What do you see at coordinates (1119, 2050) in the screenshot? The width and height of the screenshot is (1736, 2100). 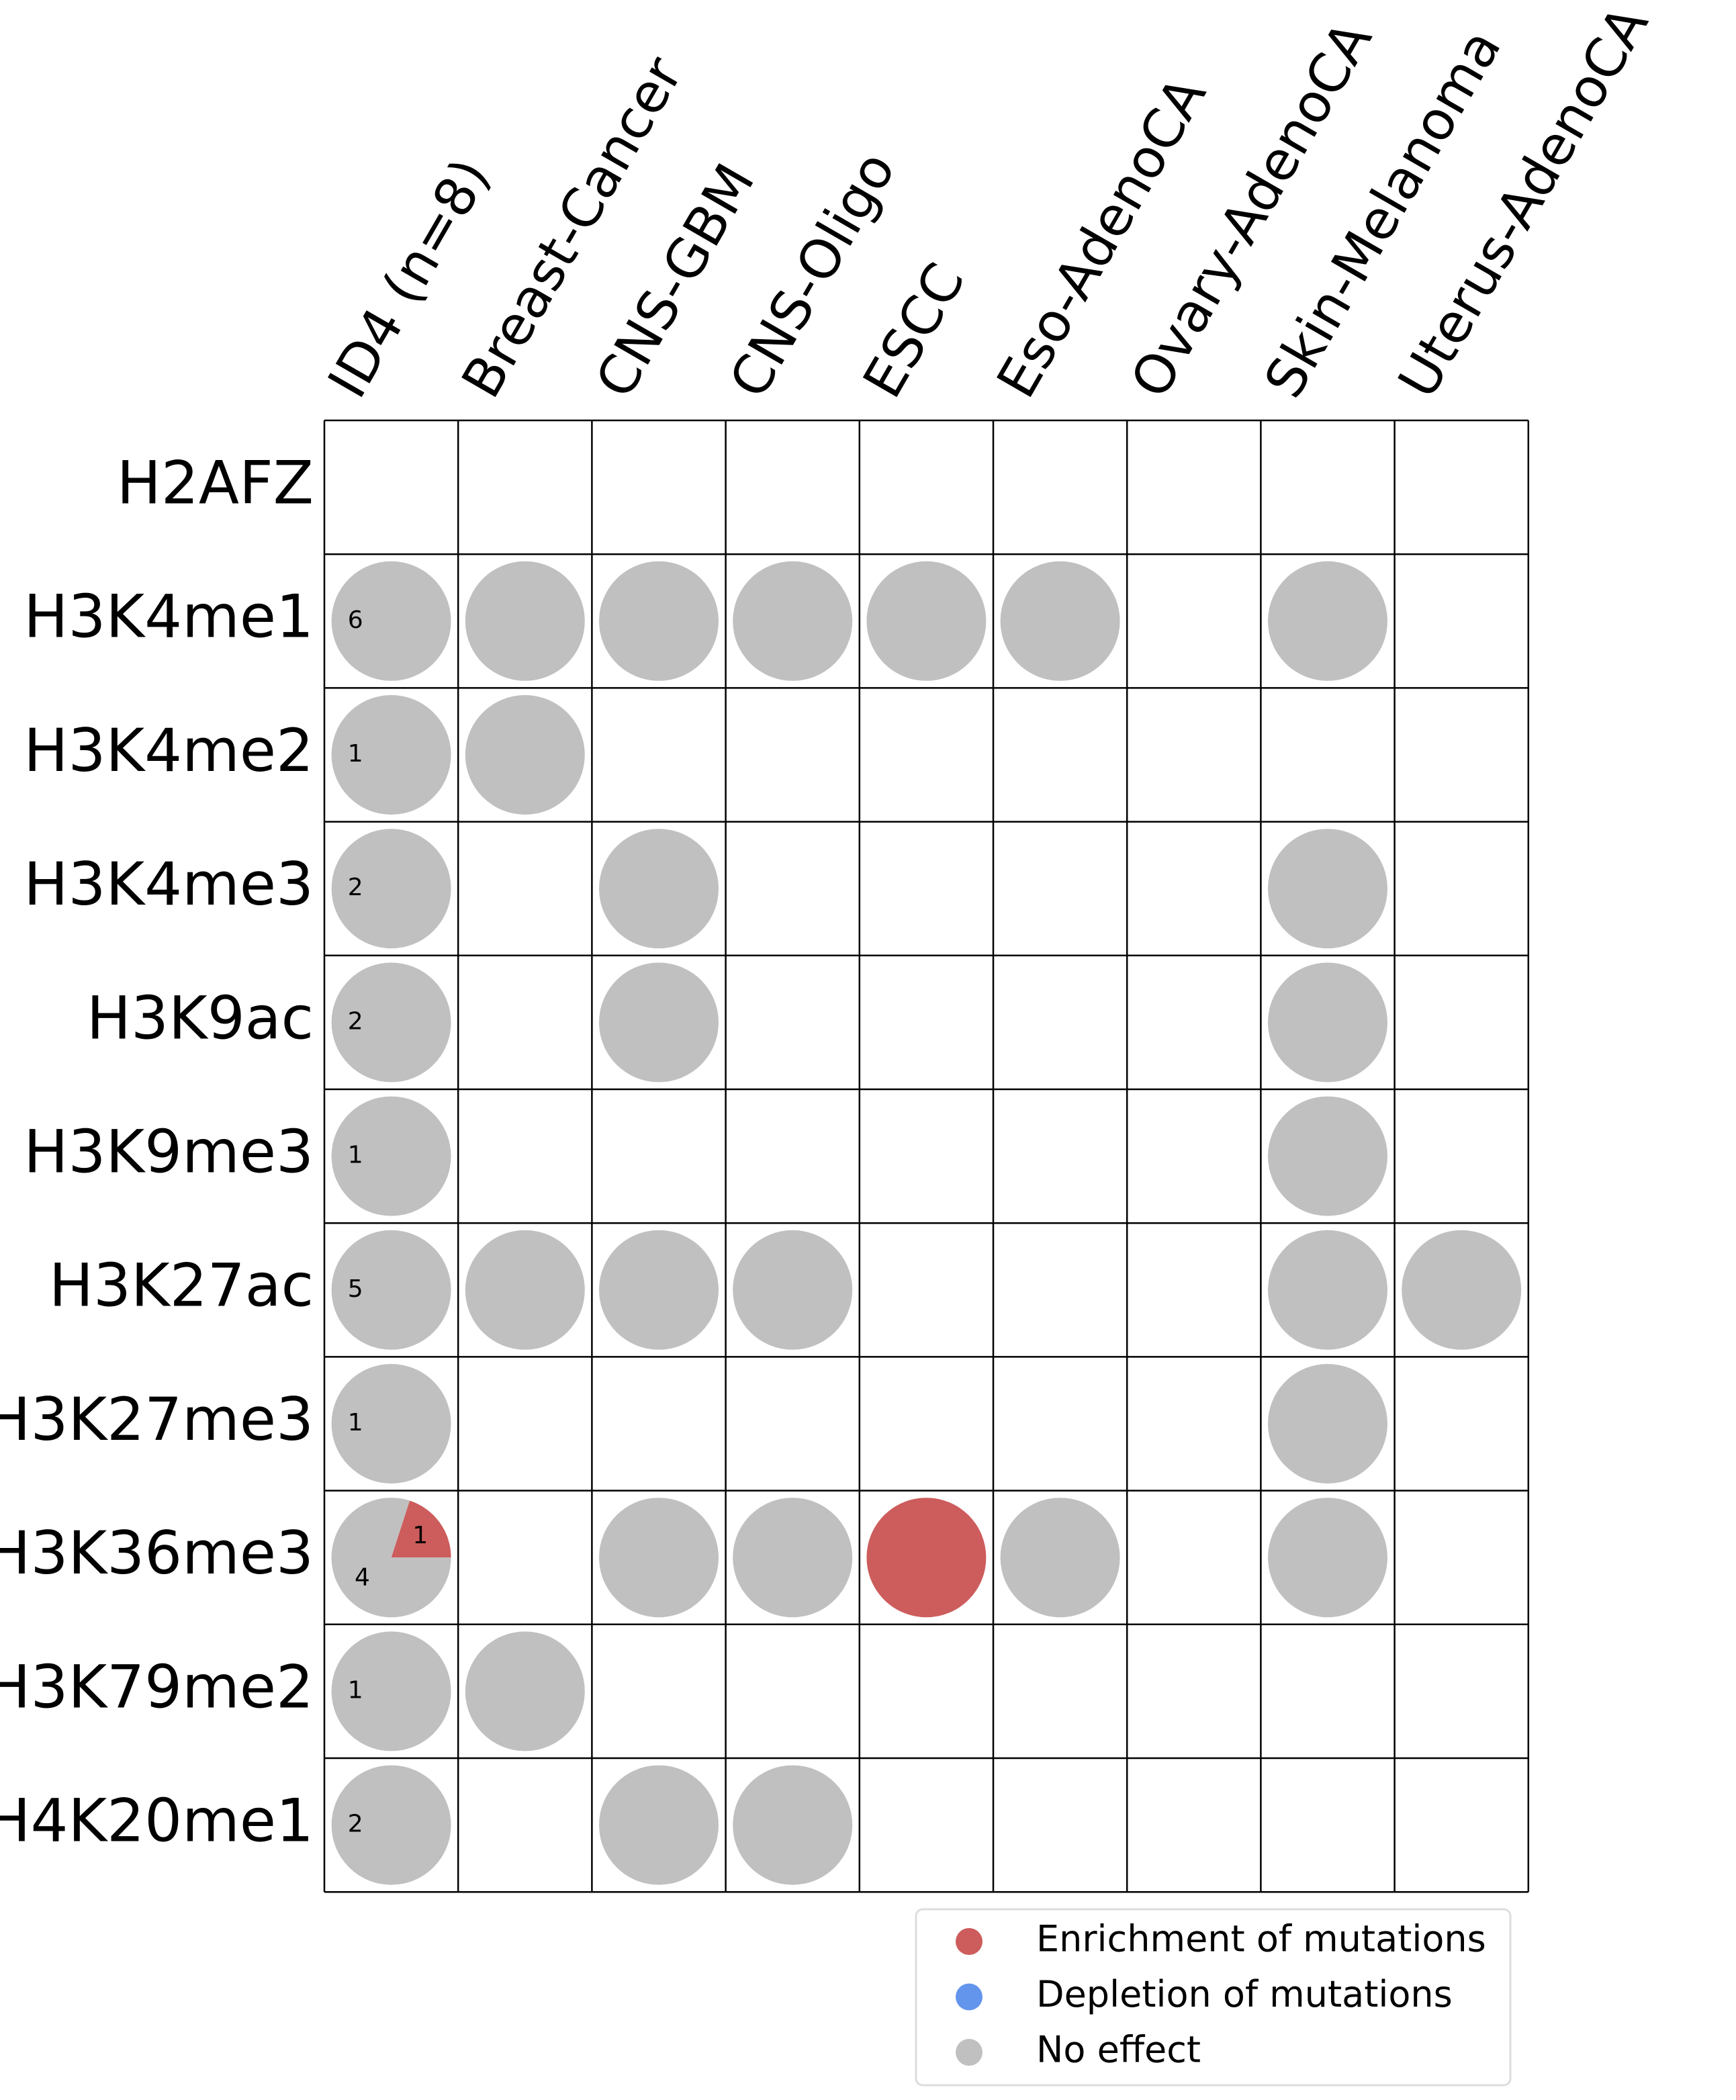 I see `legend-label: No effect` at bounding box center [1119, 2050].